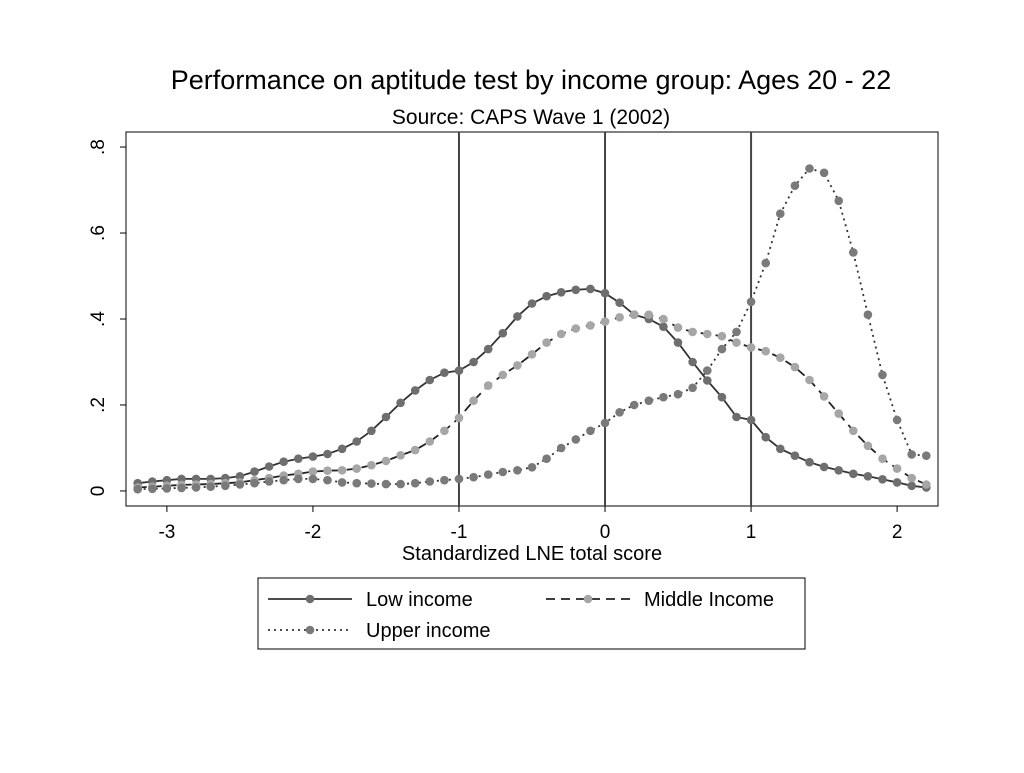  I want to click on legend-box, so click(531, 613).